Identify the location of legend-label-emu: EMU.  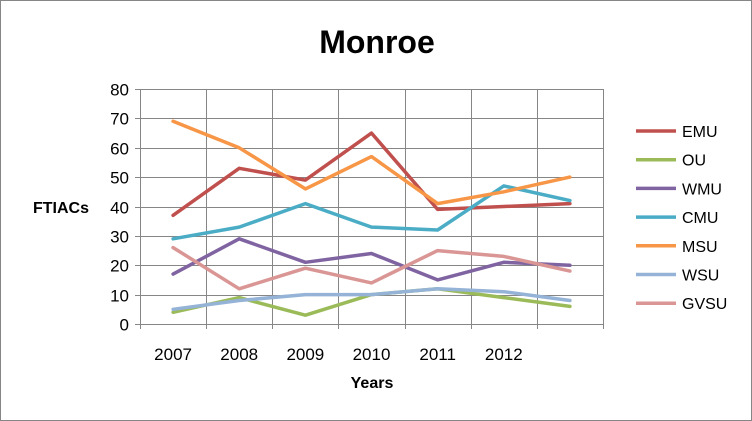
(700, 132).